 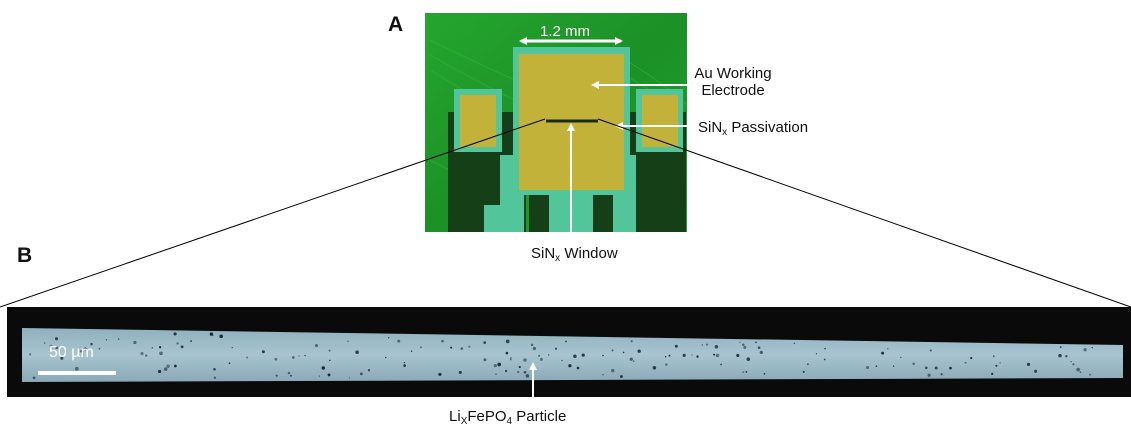 What do you see at coordinates (710, 127) in the screenshot?
I see `passivation-label-main: SiN` at bounding box center [710, 127].